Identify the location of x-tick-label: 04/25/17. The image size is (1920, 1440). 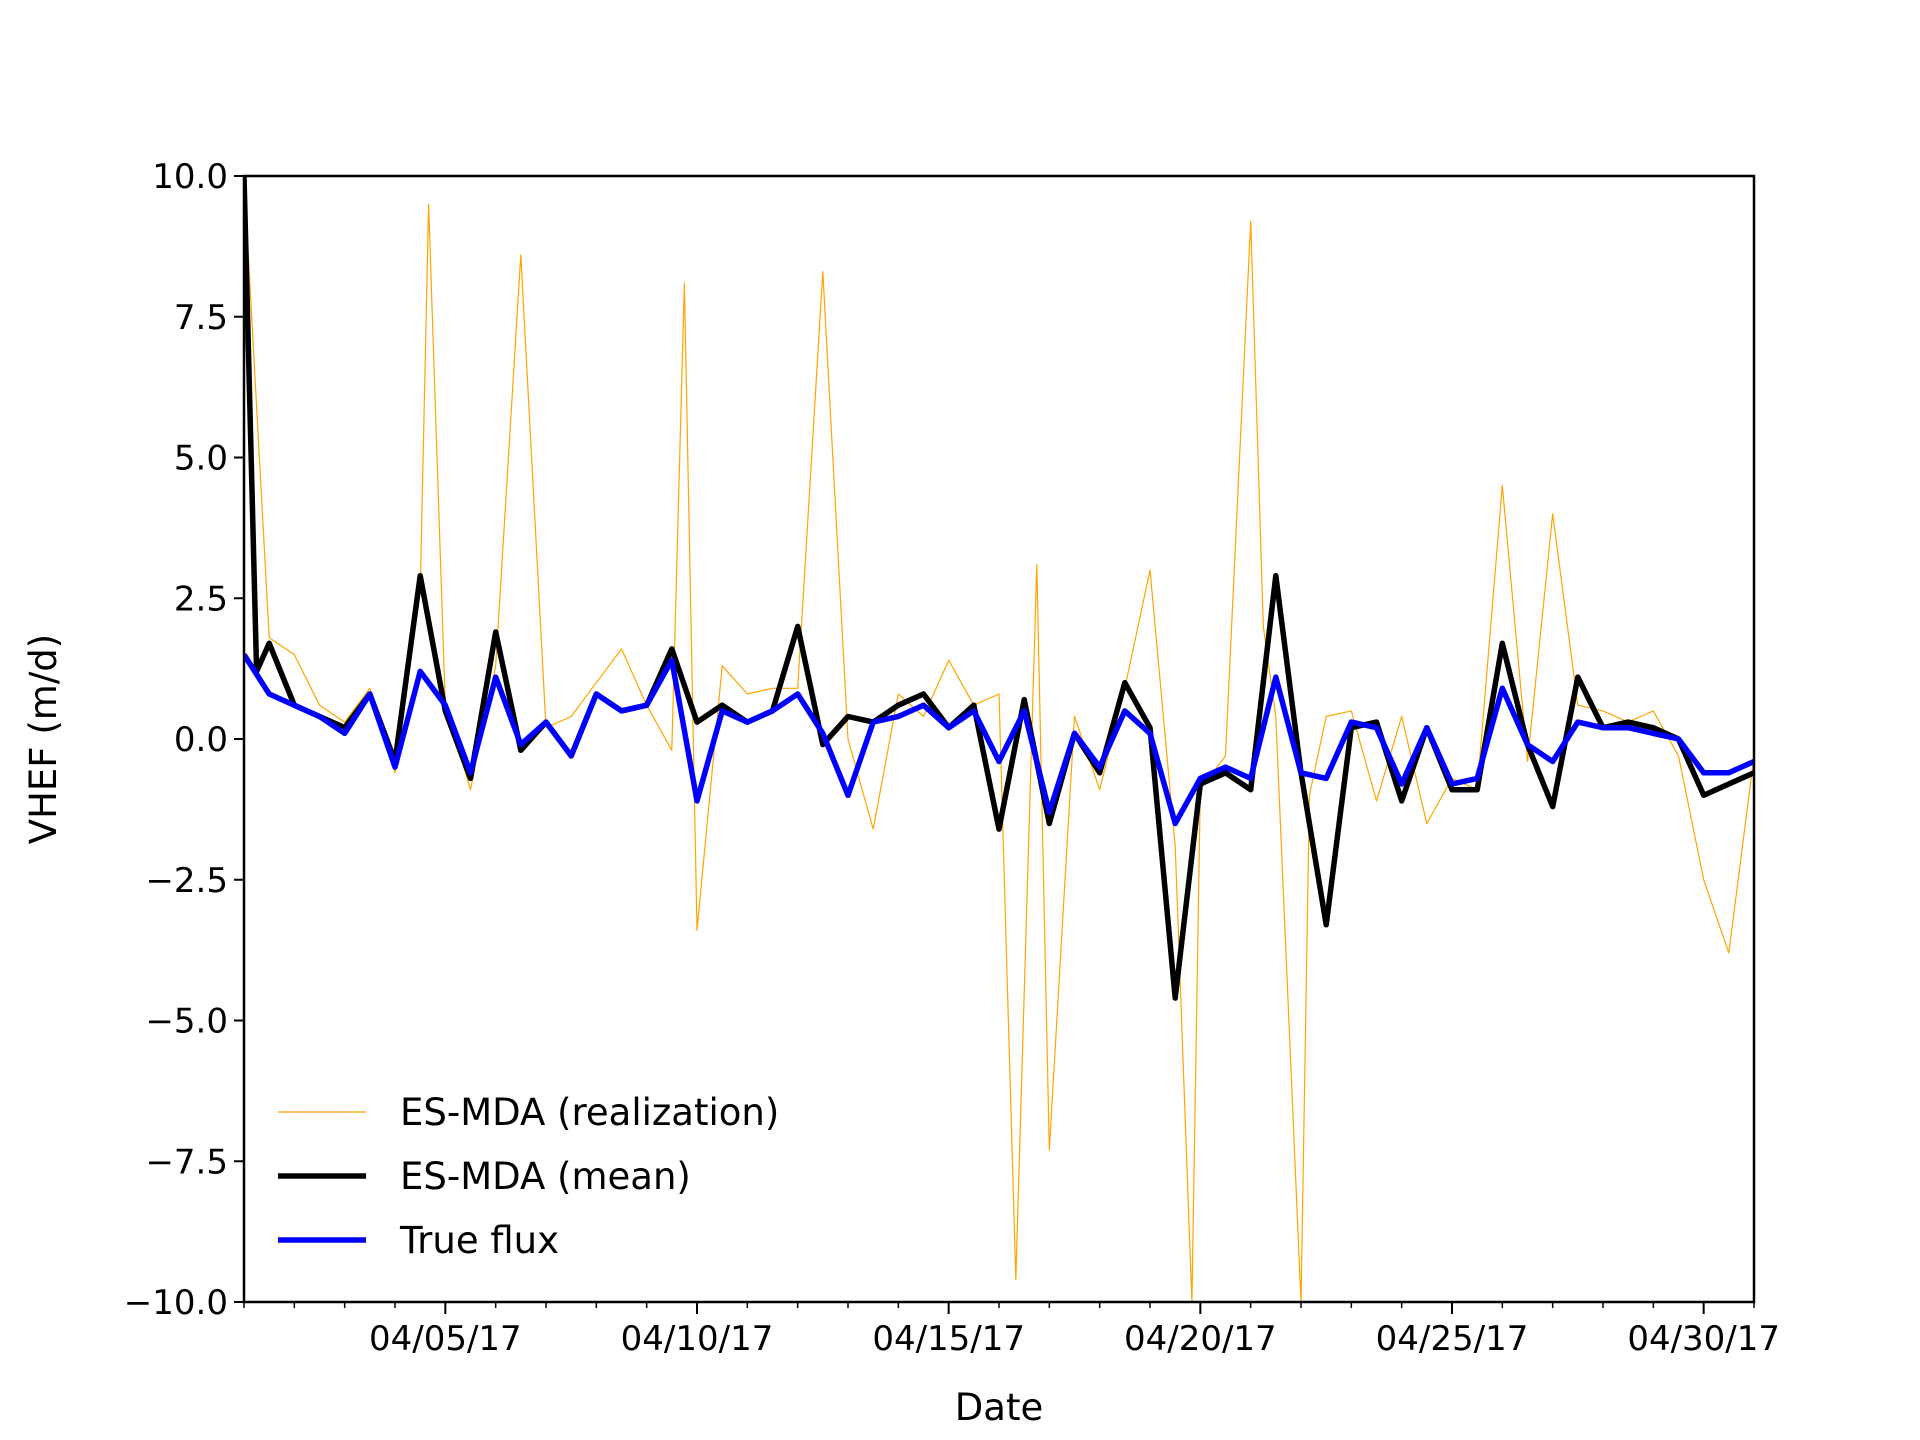
(1452, 1339).